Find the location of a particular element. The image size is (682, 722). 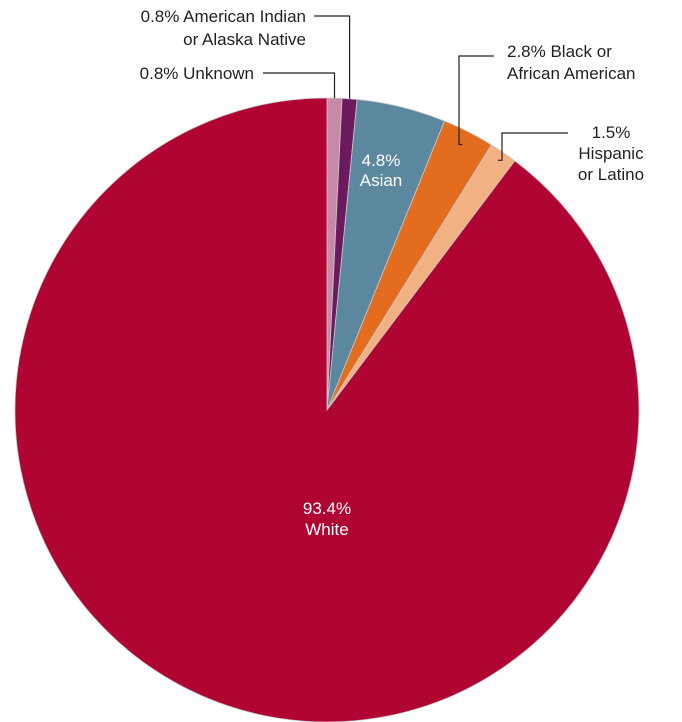

slice-label-unknown: 0.8% Unknown is located at coordinates (197, 73).